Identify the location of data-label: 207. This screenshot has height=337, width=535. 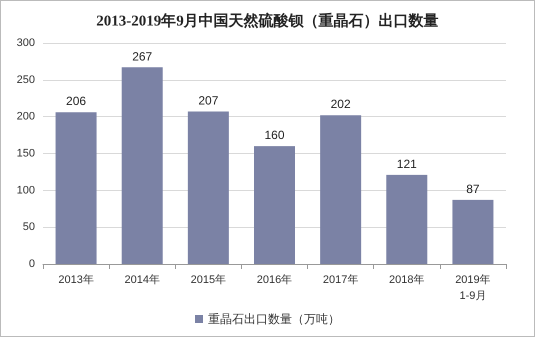
(208, 101).